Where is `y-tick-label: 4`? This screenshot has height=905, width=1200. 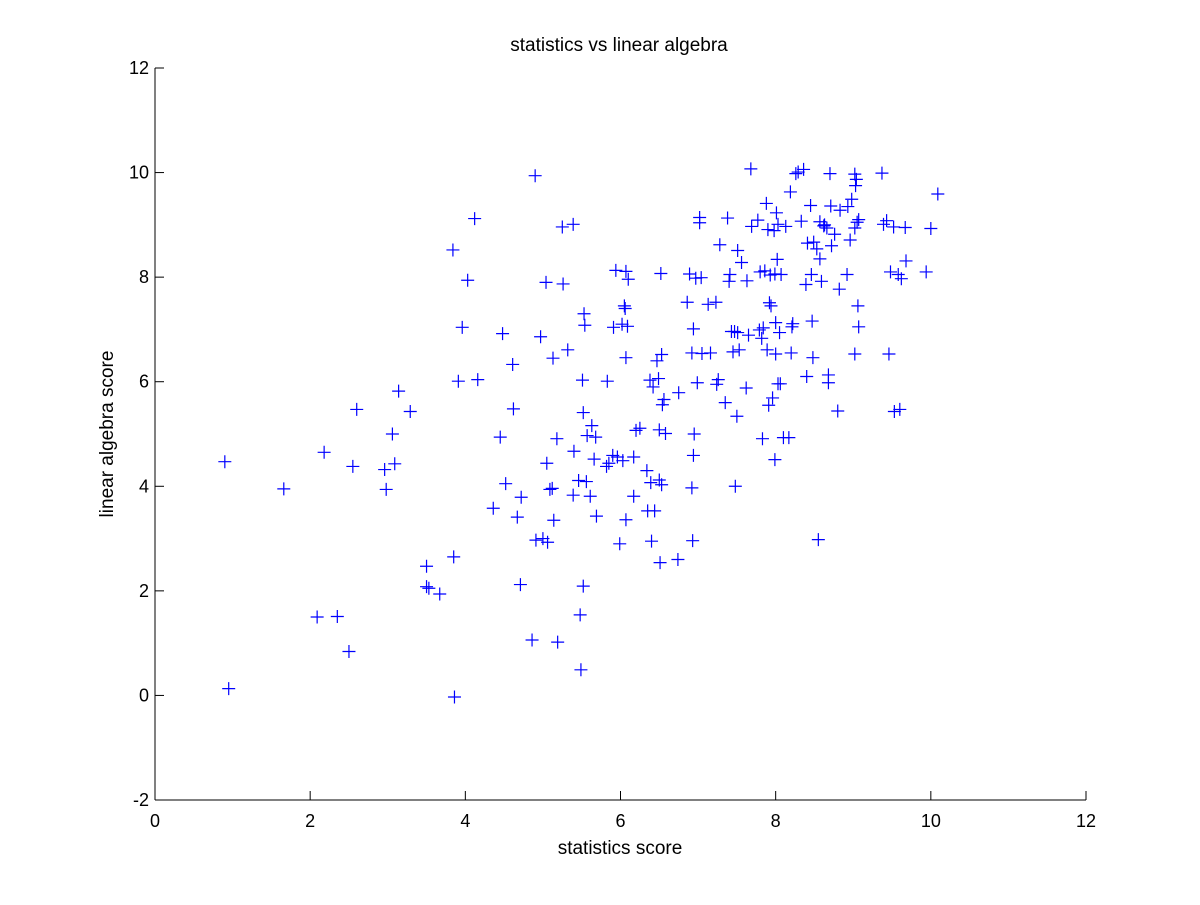 y-tick-label: 4 is located at coordinates (144, 486).